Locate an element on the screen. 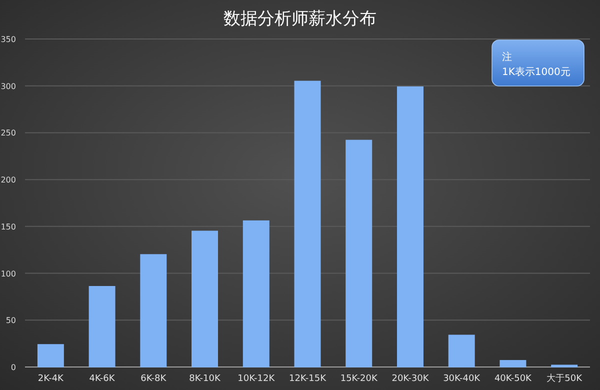  x-tick-label: 4K-6K is located at coordinates (102, 379).